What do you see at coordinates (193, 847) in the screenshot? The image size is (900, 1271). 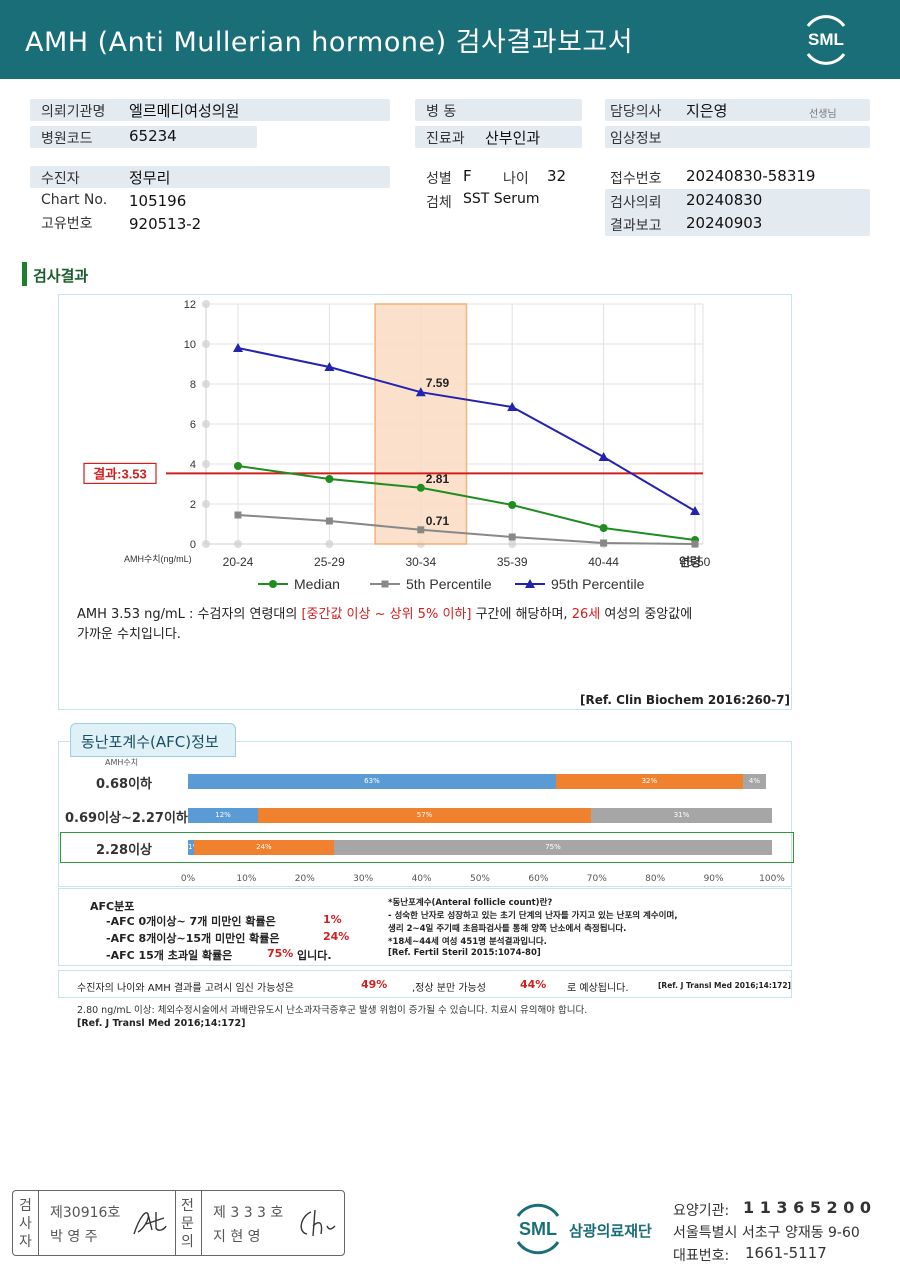 I see `afc-bar-segment: 1%` at bounding box center [193, 847].